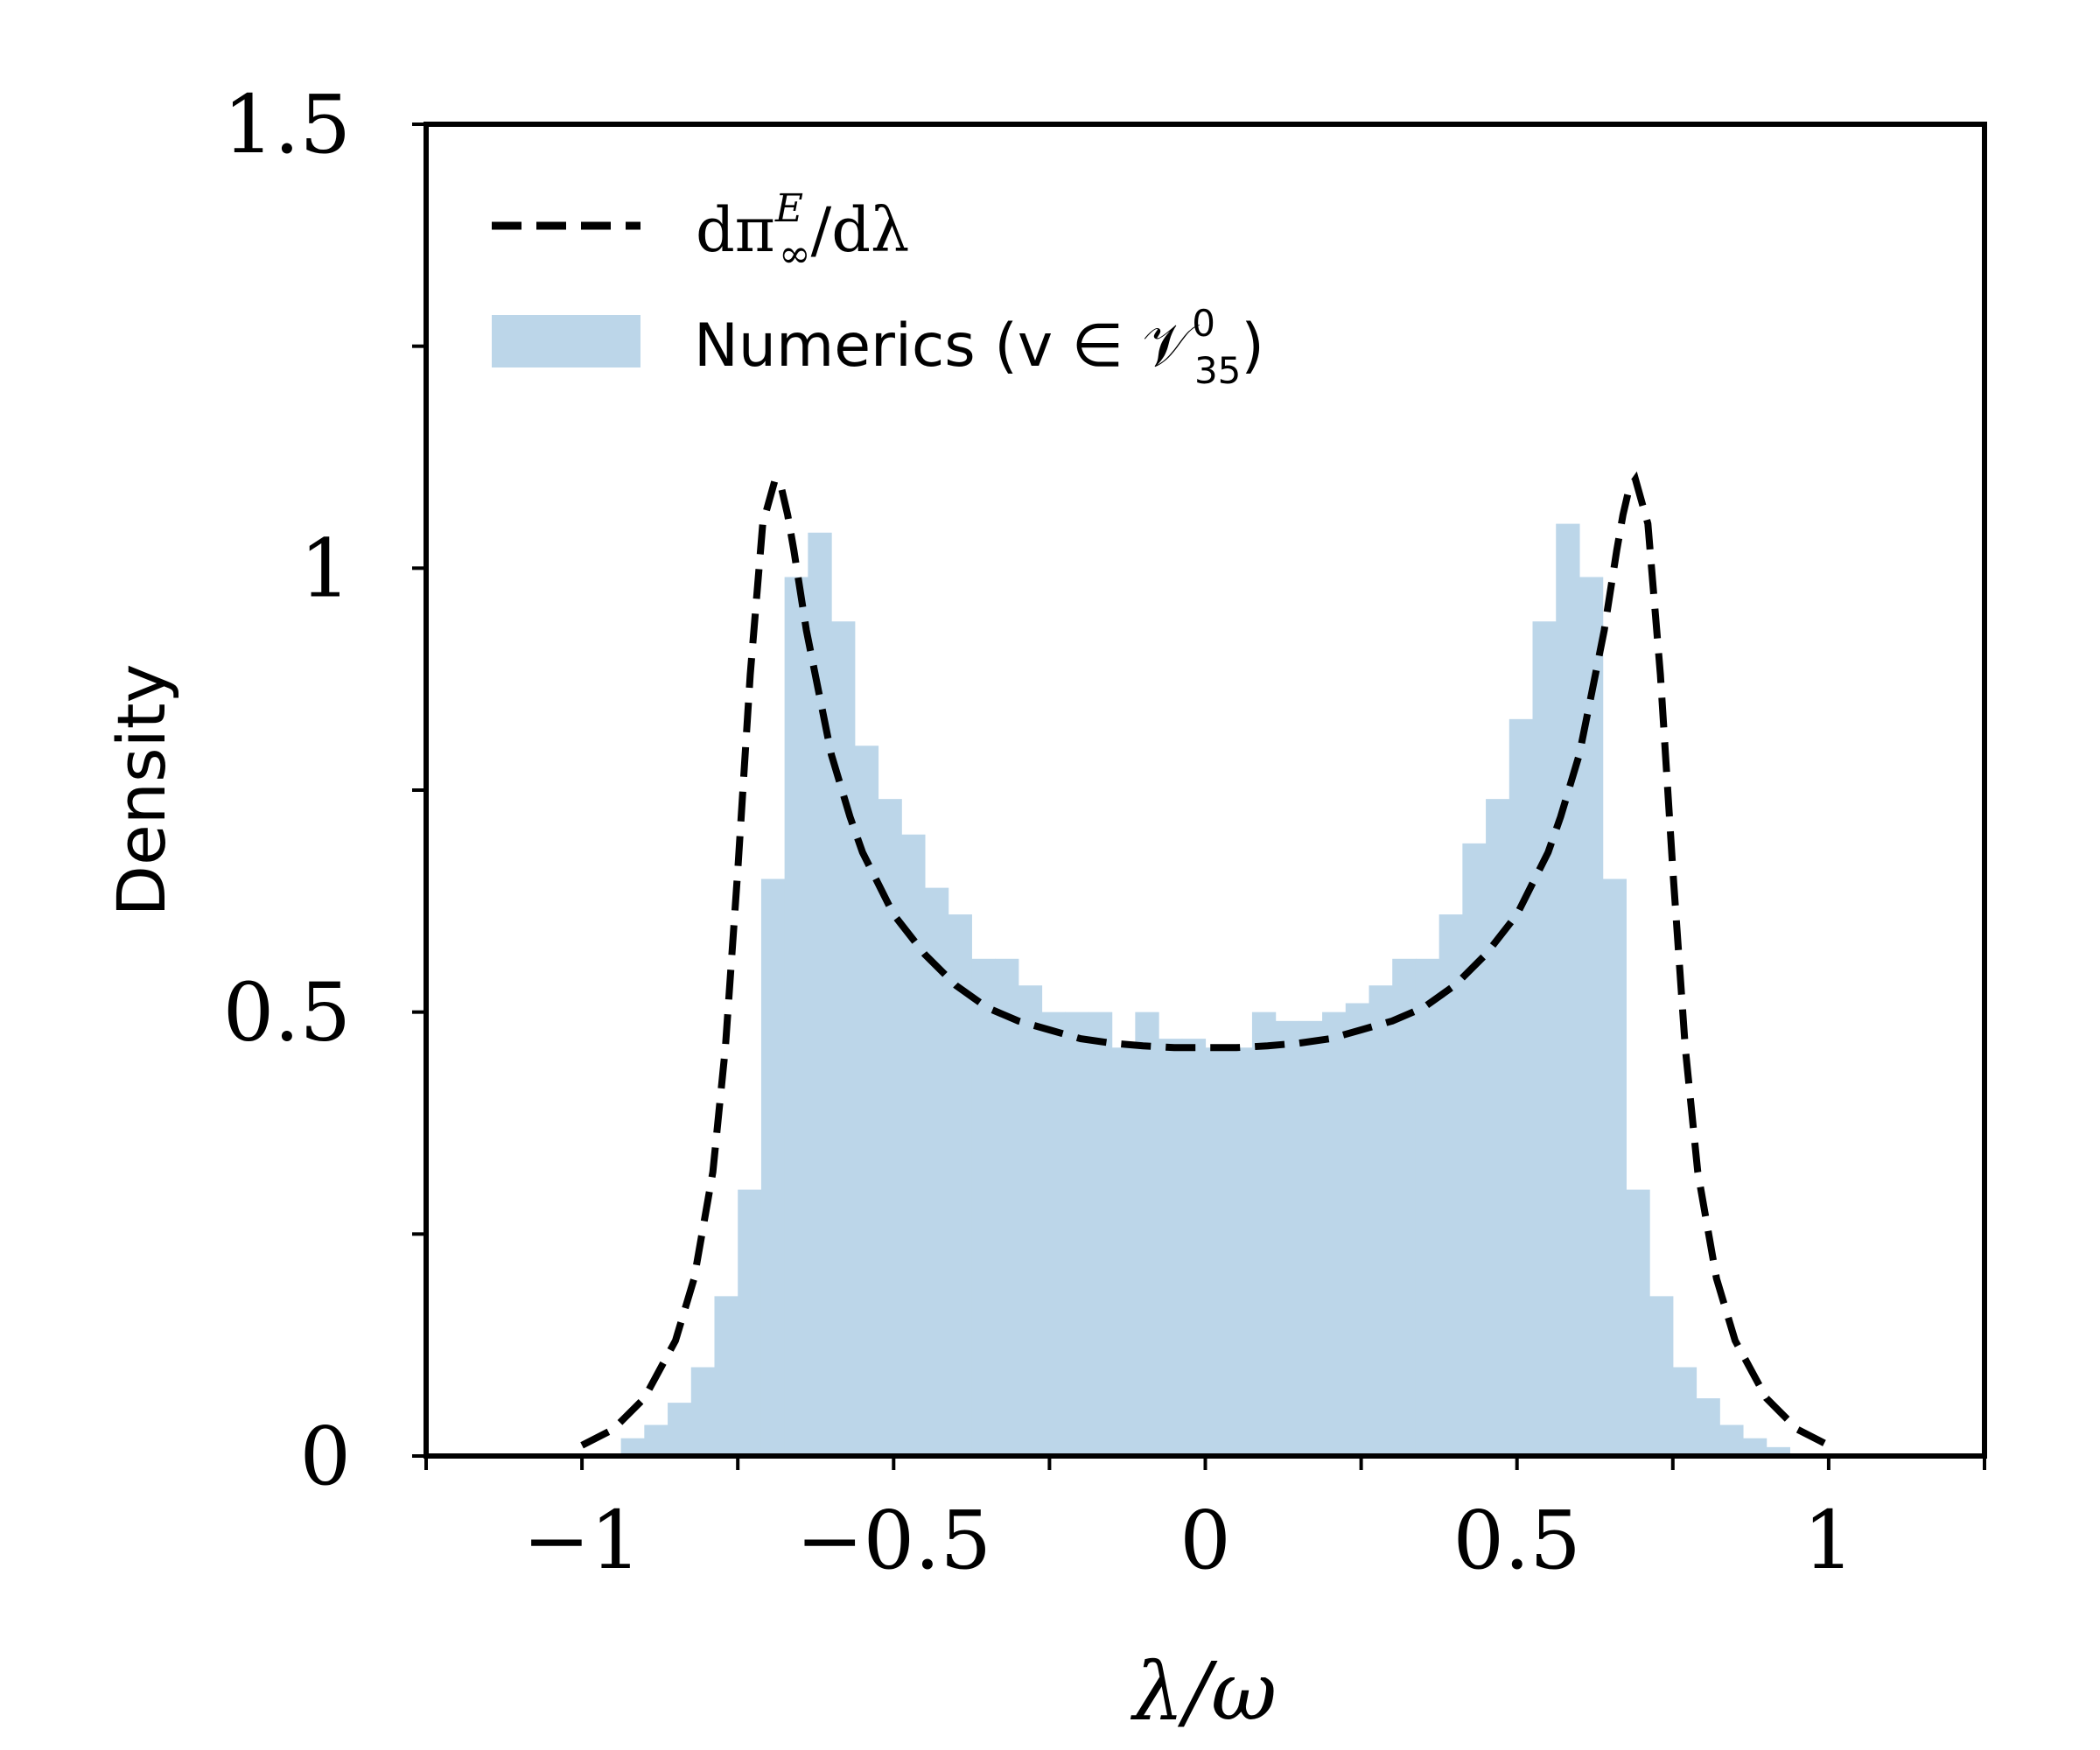 Image resolution: width=2100 pixels, height=1750 pixels. What do you see at coordinates (581, 1540) in the screenshot?
I see `x-tick-label: −1` at bounding box center [581, 1540].